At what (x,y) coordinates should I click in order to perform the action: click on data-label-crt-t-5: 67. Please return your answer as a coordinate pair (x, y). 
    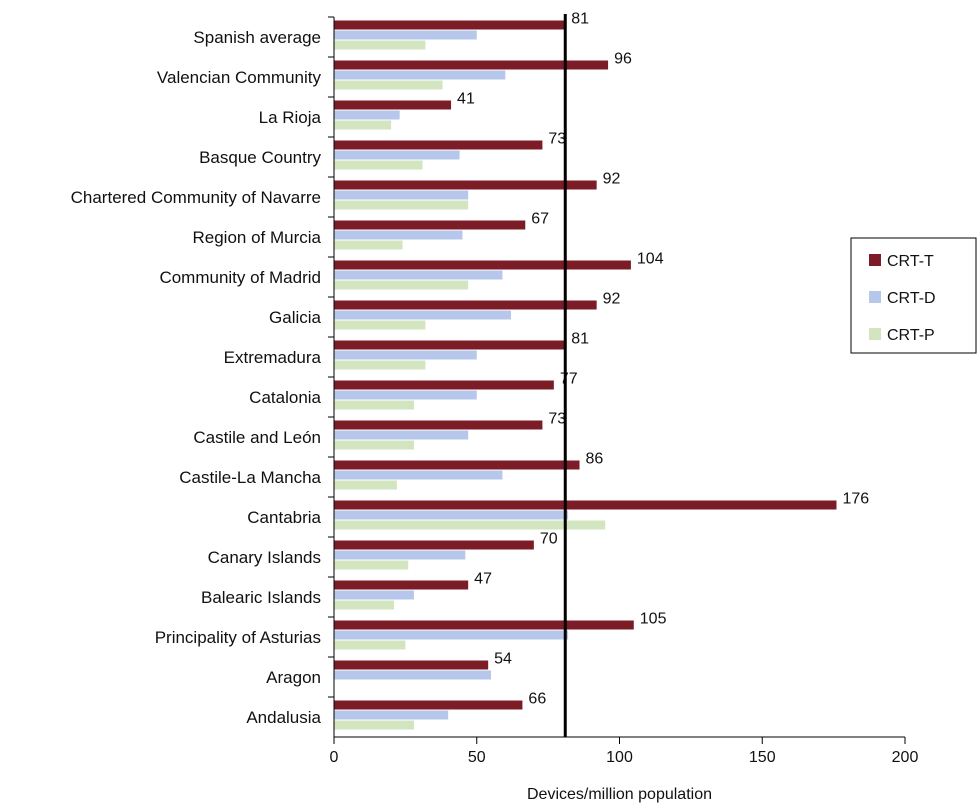
    Looking at the image, I should click on (540, 219).